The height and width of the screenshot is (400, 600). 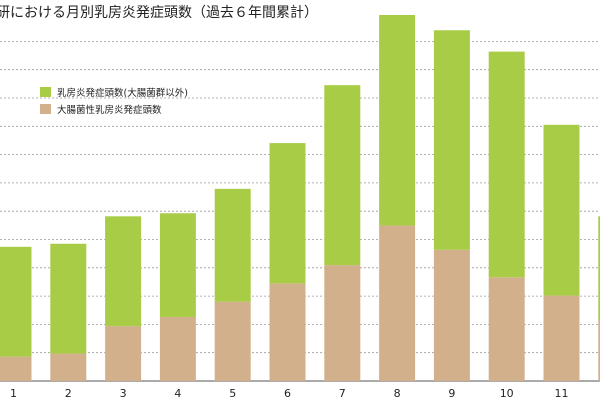 I want to click on x-tick-label: 8, so click(x=397, y=393).